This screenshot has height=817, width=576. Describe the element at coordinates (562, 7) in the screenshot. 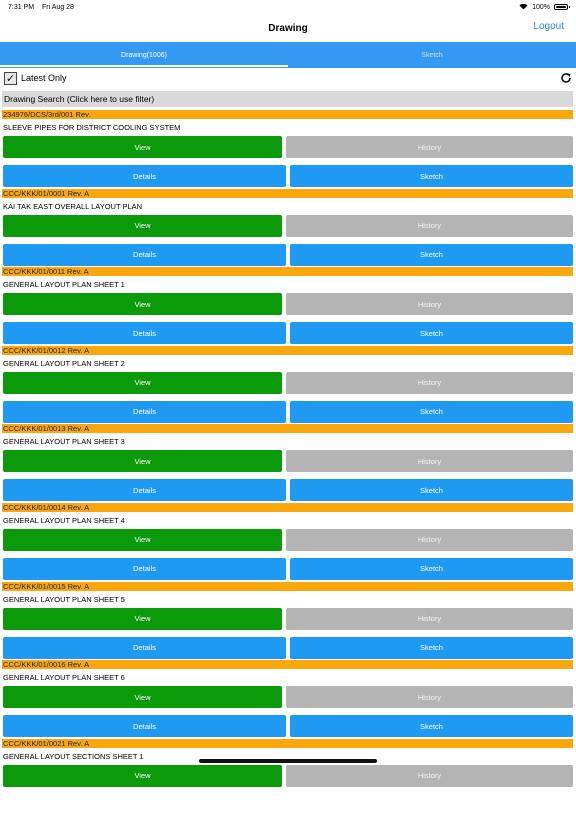

I see `battery-icon` at that location.